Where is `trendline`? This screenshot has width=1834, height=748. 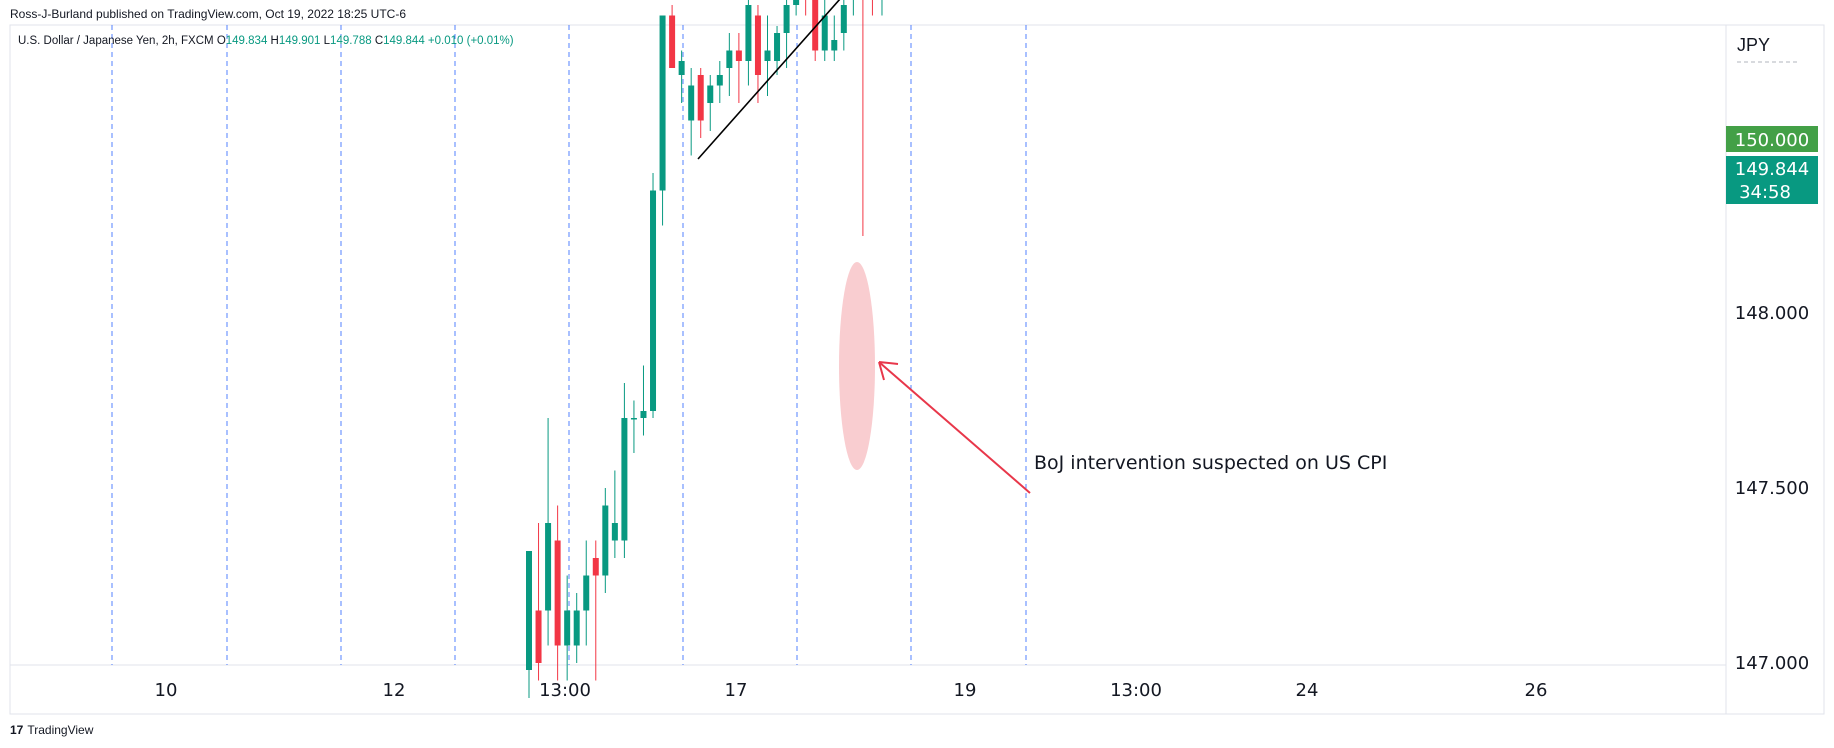 trendline is located at coordinates (769, 80).